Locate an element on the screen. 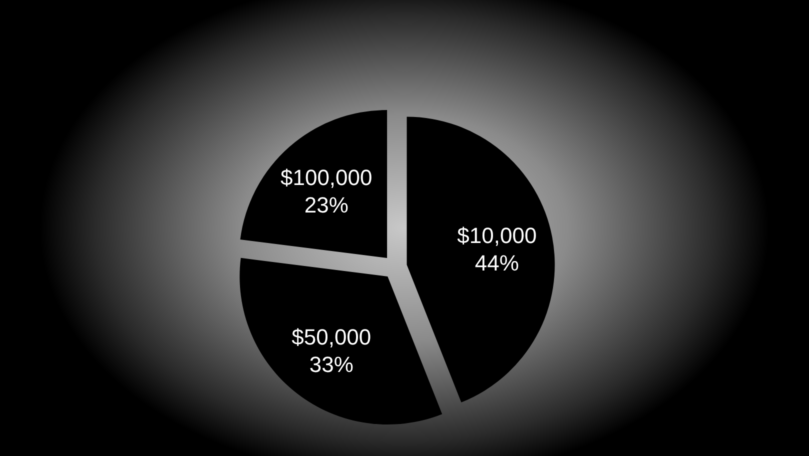  data-label: 33% is located at coordinates (331, 365).